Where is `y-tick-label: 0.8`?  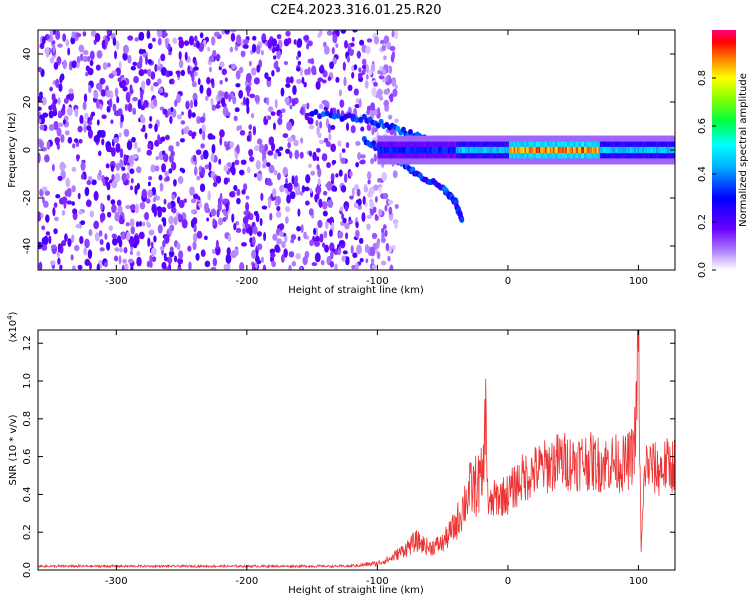
y-tick-label: 0.8 is located at coordinates (27, 419).